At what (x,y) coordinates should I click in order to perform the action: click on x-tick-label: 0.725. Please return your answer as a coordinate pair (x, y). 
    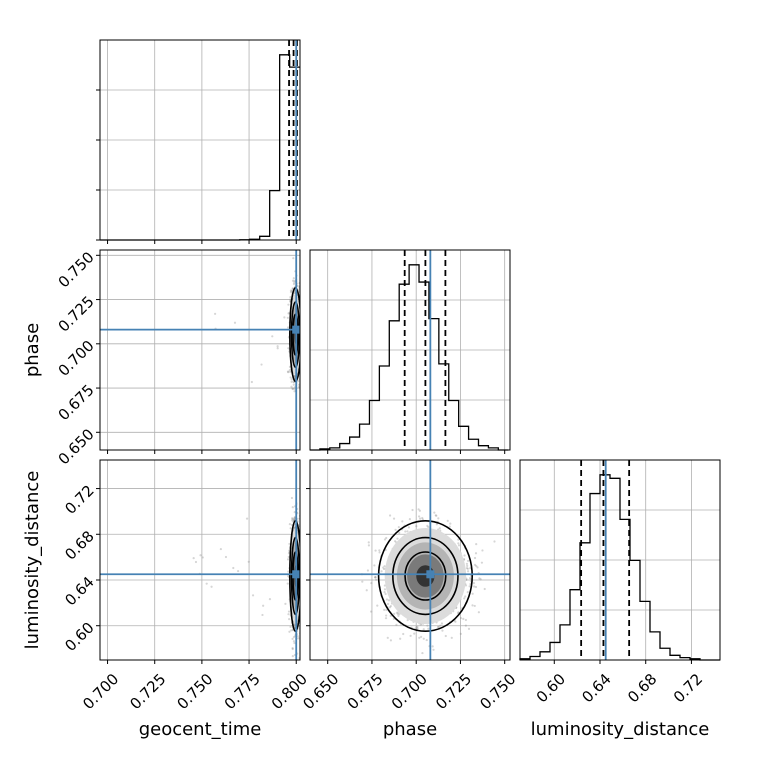
    Looking at the image, I should click on (147, 691).